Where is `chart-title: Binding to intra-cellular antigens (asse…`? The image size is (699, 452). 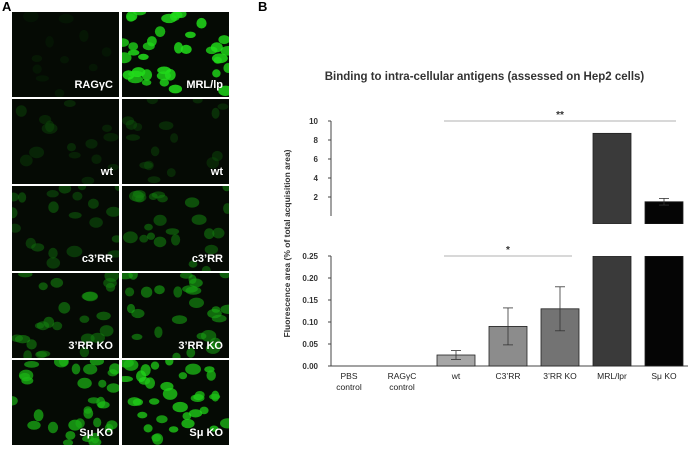
chart-title: Binding to intra-cellular antigens (asse… is located at coordinates (484, 77).